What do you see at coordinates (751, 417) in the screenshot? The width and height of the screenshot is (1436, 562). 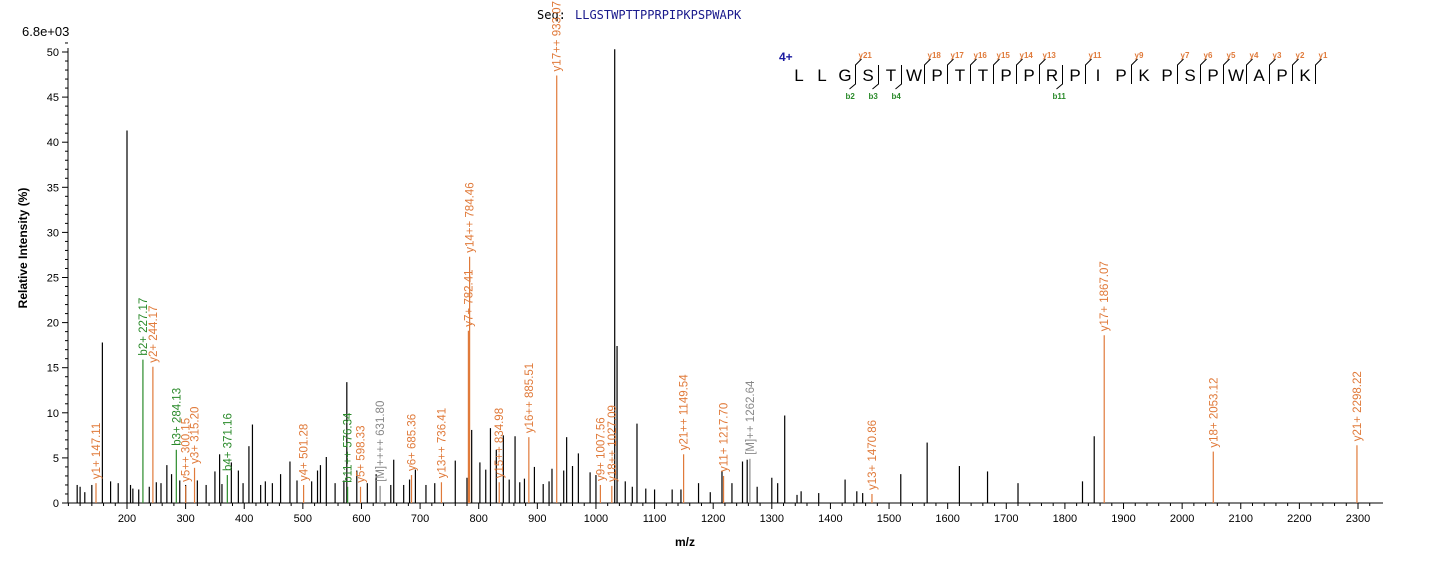 I see `peak-label: [M]++ 1262.64` at bounding box center [751, 417].